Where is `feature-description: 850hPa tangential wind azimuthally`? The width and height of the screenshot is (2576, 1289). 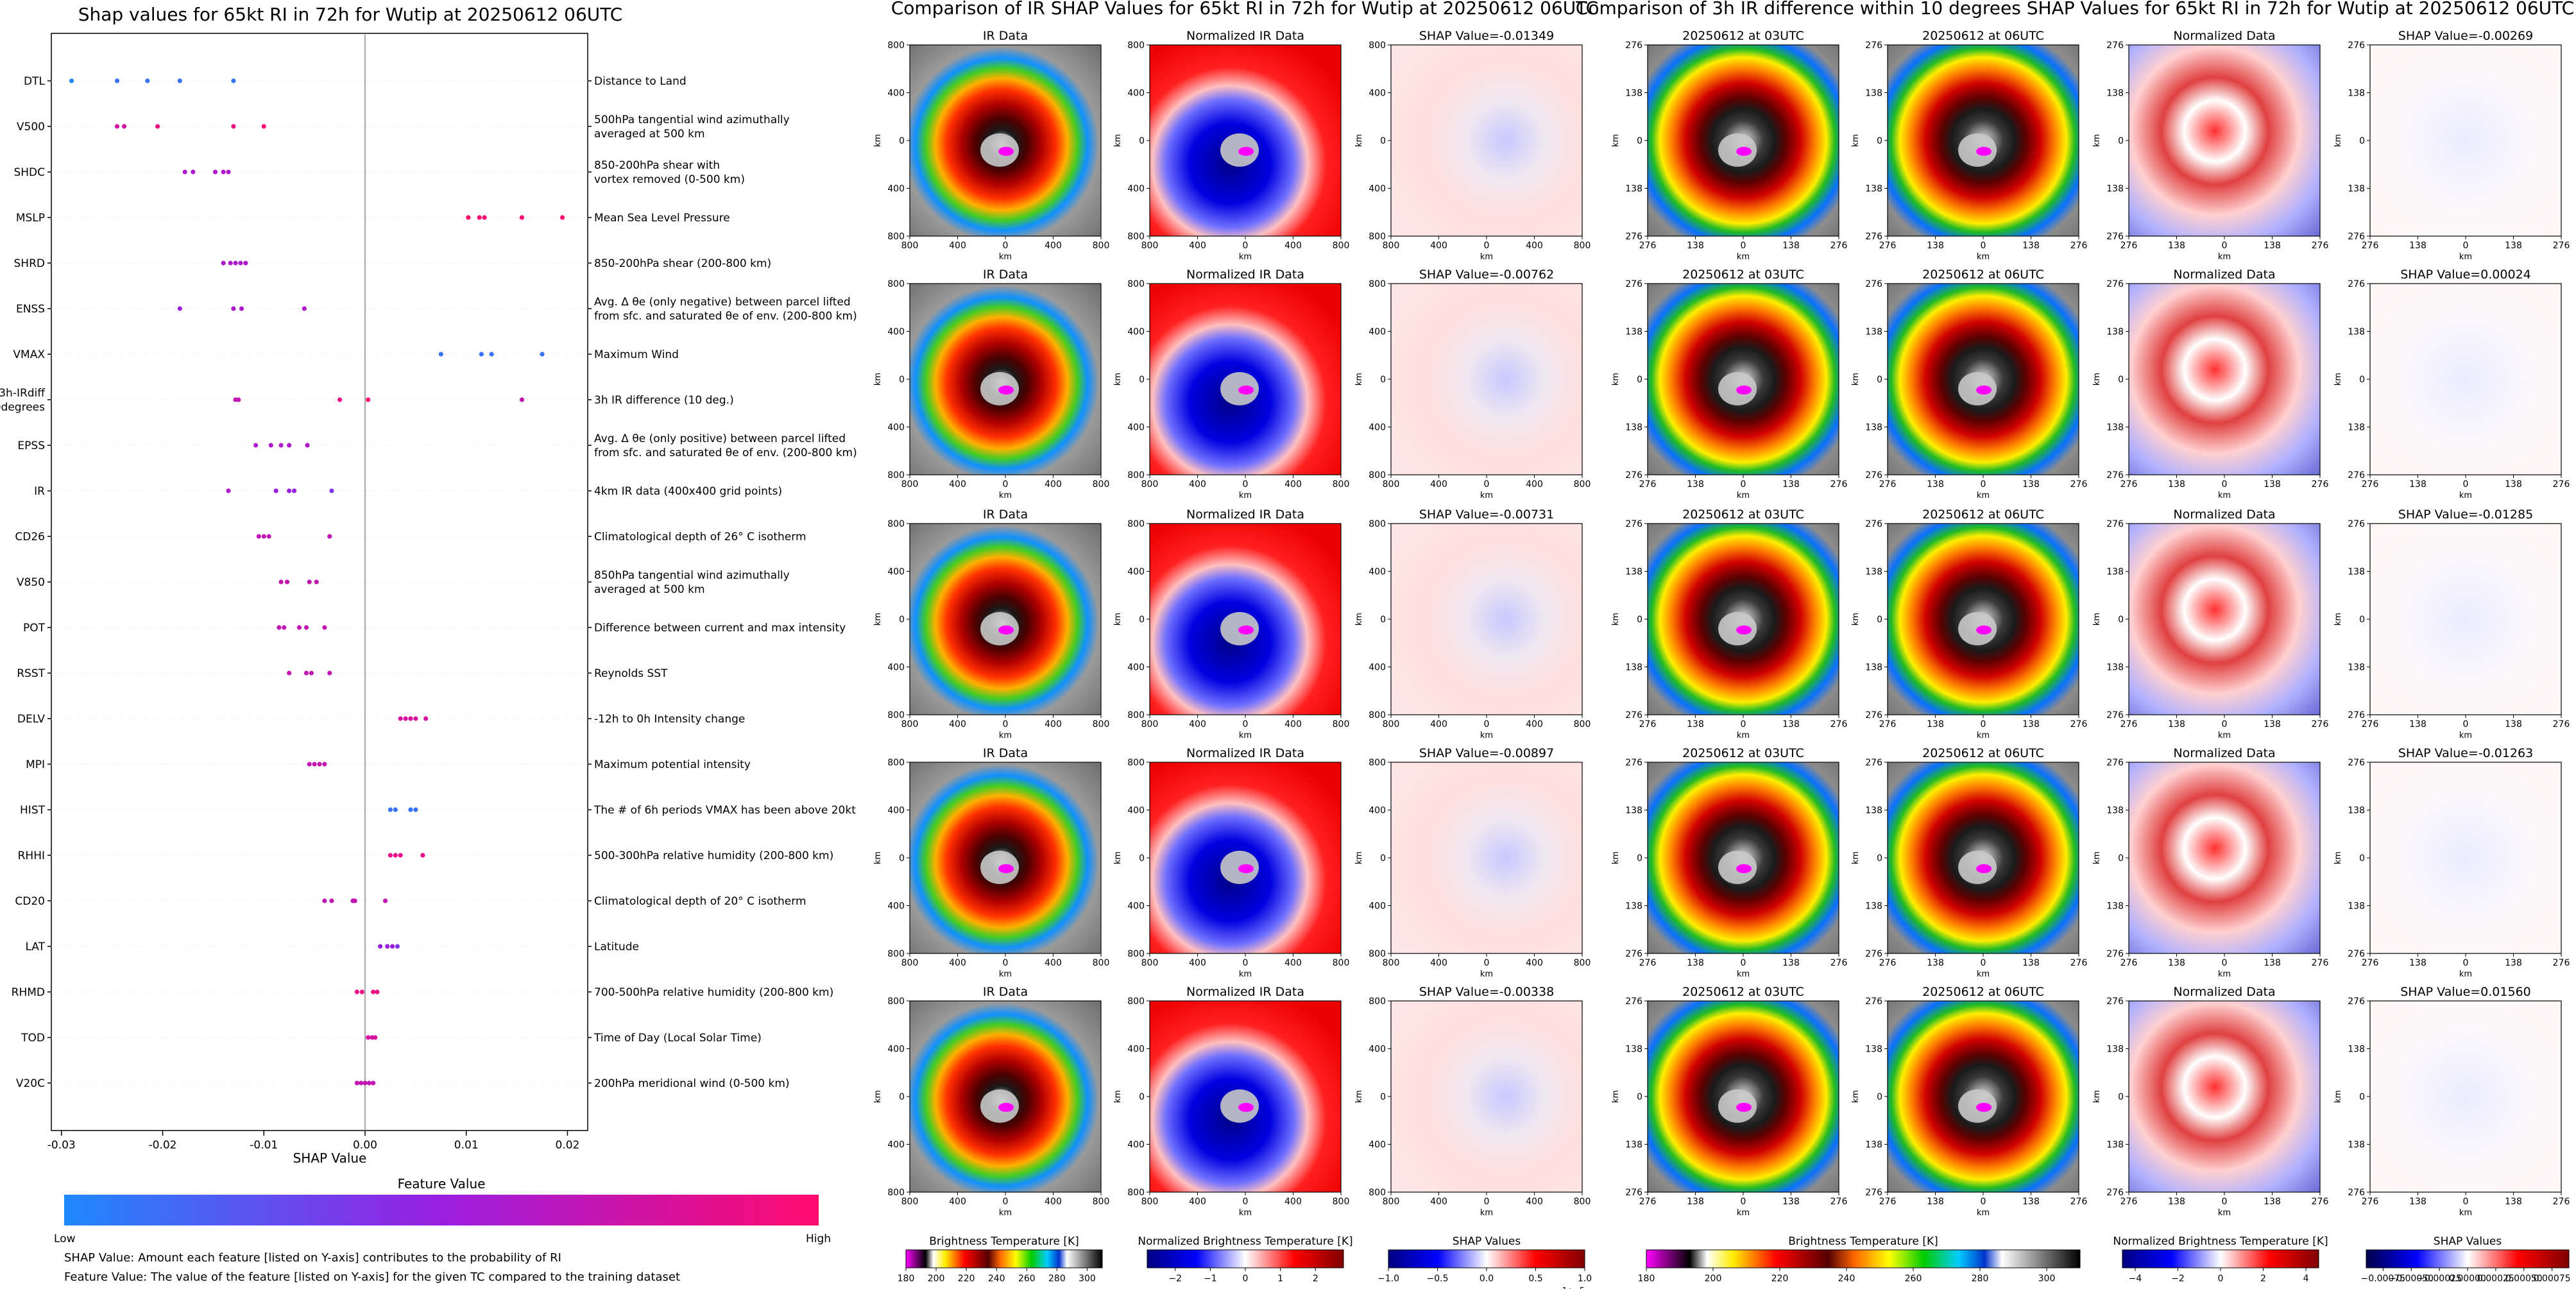
feature-description: 850hPa tangential wind azimuthally is located at coordinates (692, 575).